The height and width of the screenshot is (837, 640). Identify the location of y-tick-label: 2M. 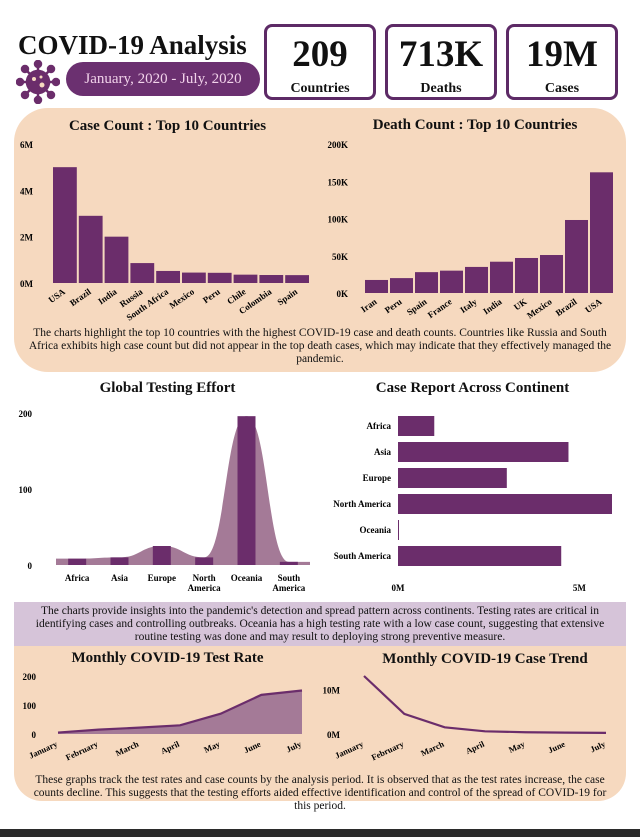
(27, 238).